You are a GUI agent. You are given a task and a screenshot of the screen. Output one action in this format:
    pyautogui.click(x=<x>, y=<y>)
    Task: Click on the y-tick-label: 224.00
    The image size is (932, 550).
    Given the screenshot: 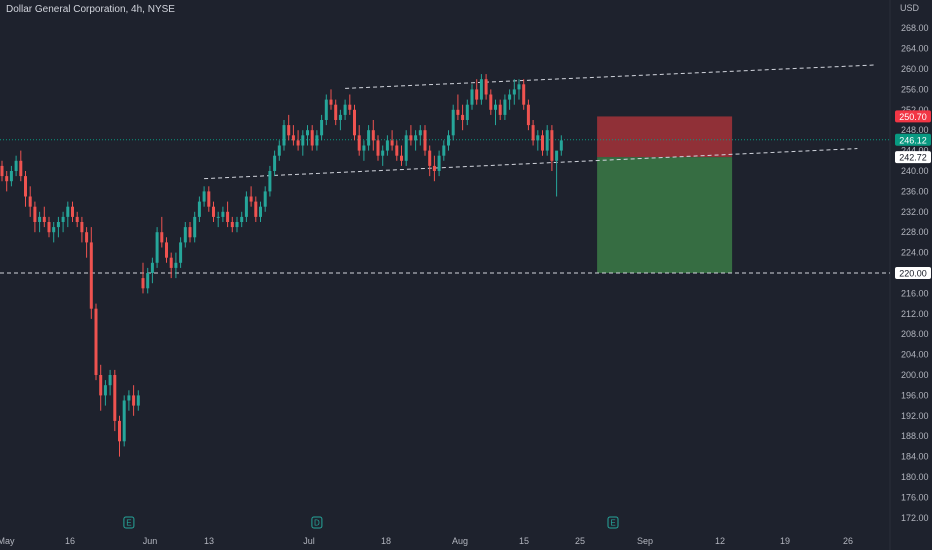 What is the action you would take?
    pyautogui.click(x=915, y=253)
    